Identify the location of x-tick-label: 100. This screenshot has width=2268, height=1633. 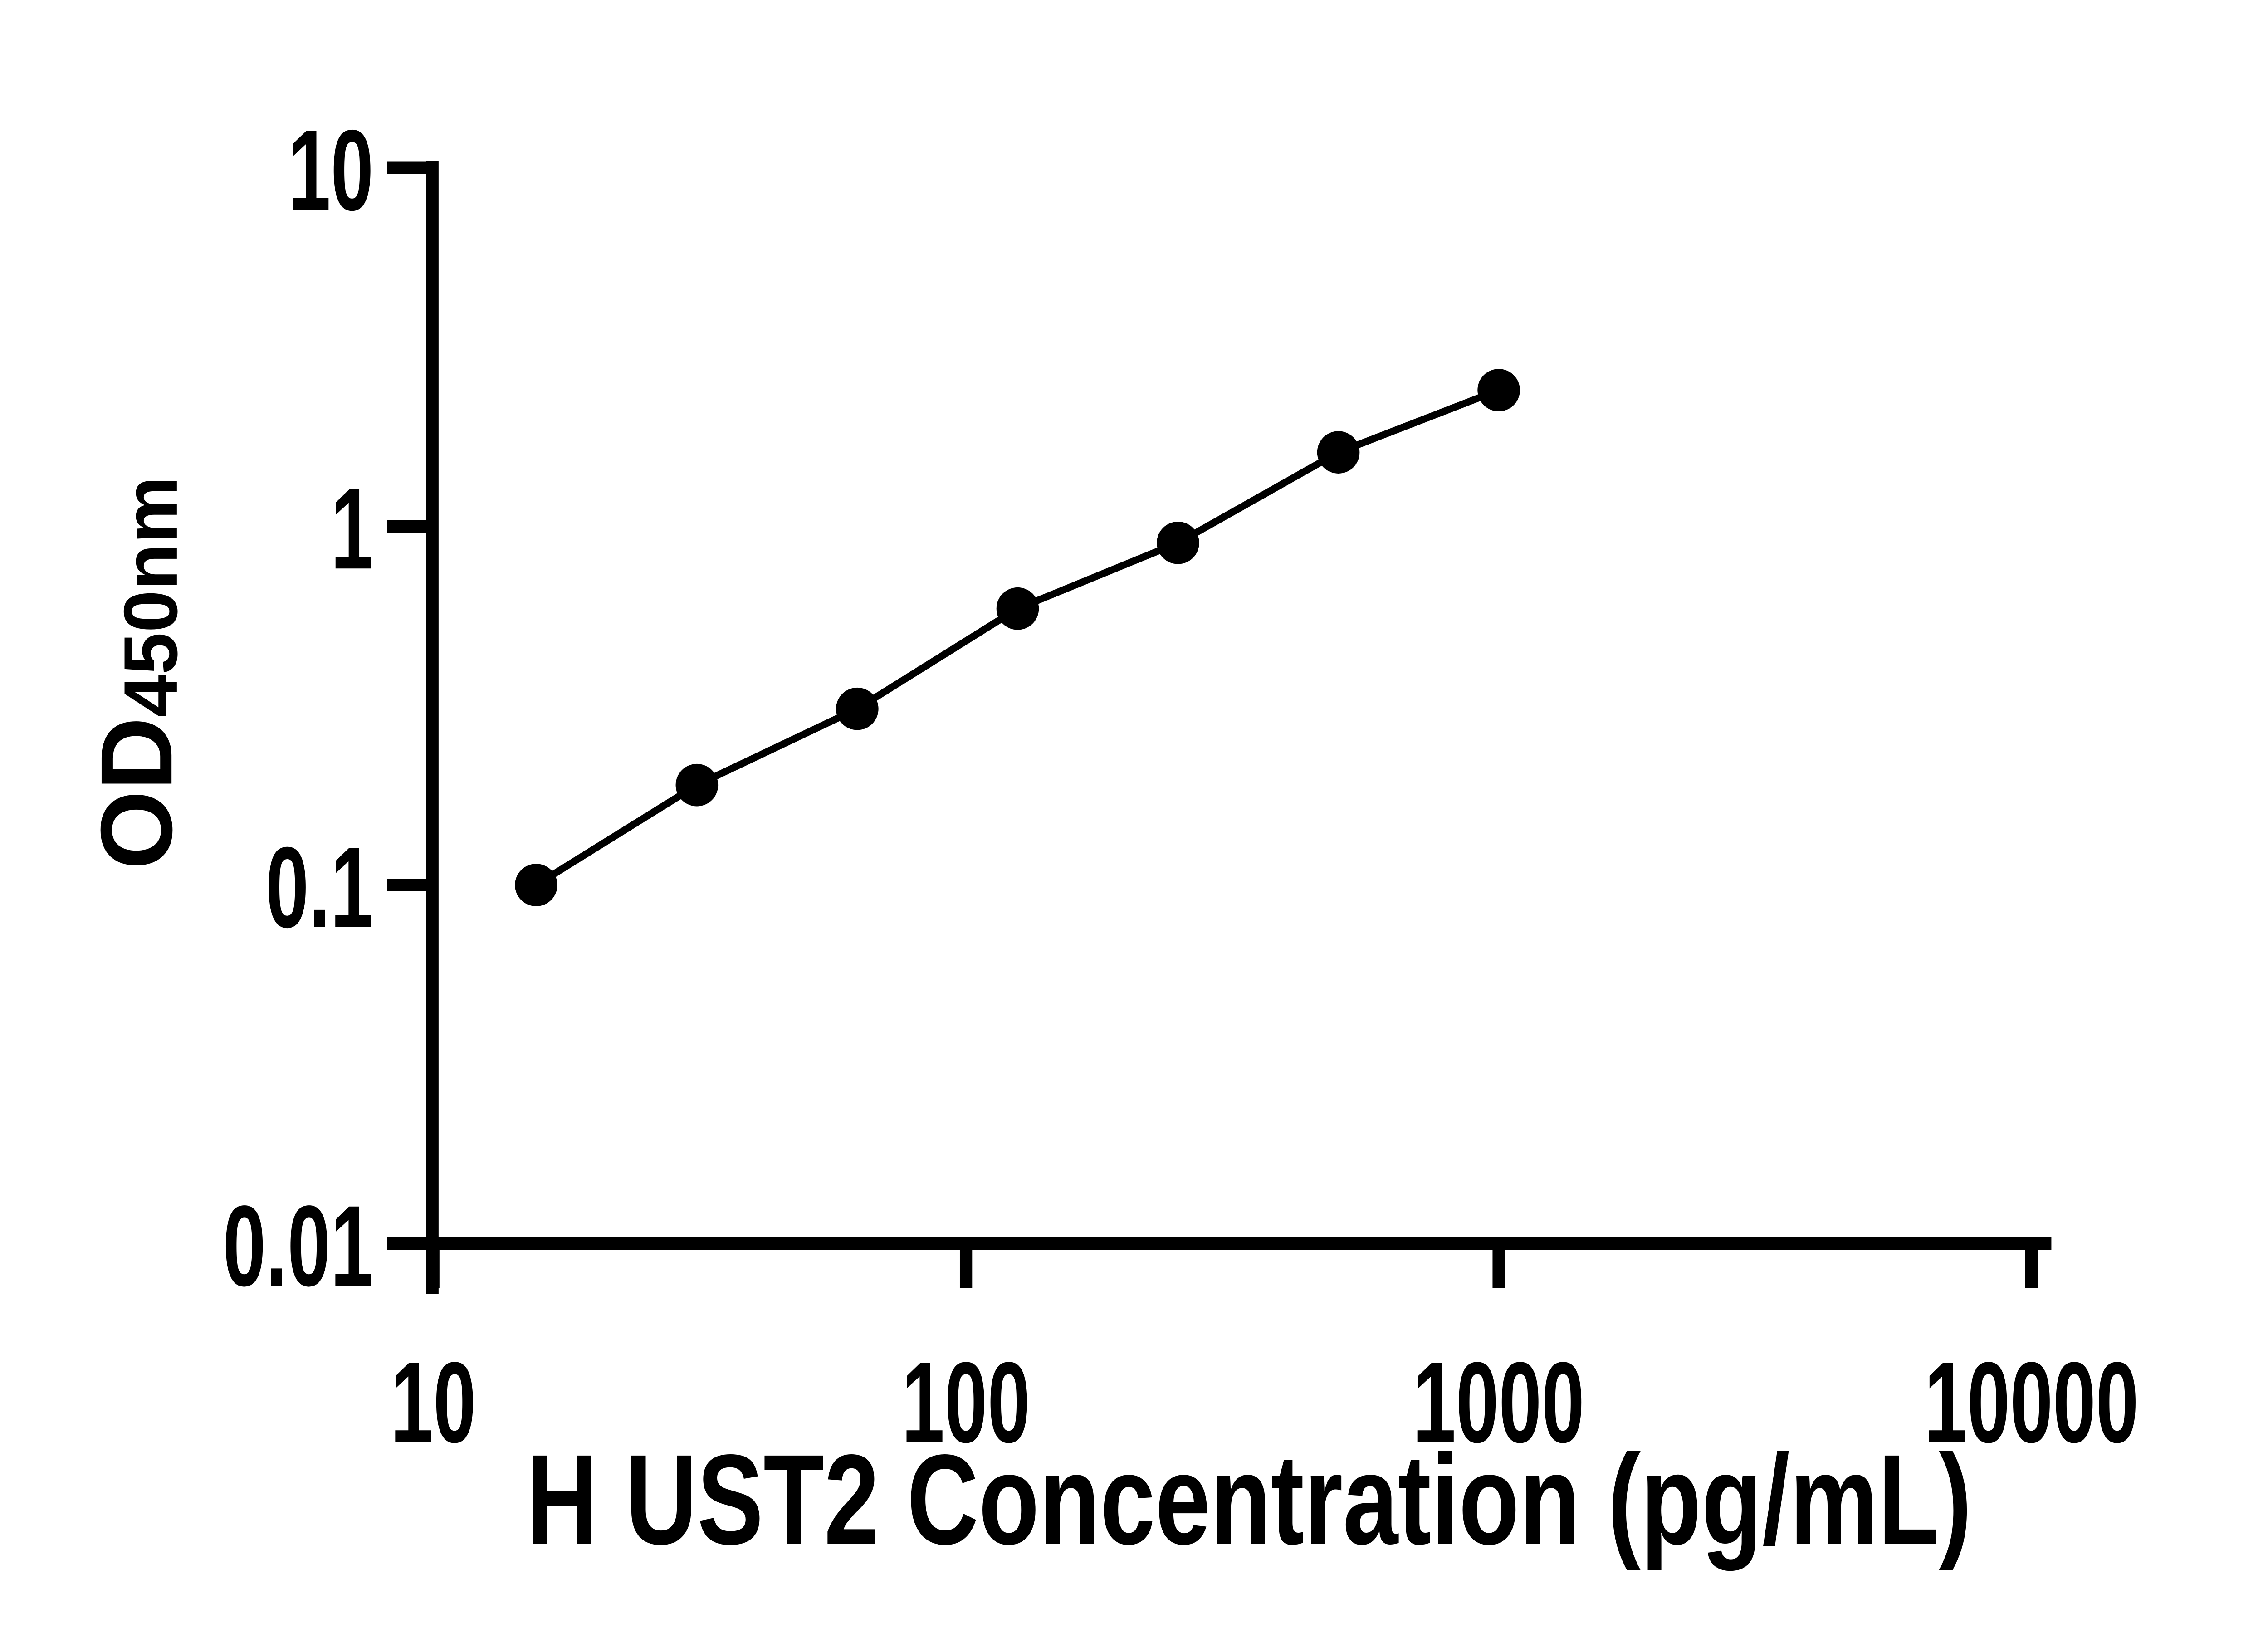
(967, 1402).